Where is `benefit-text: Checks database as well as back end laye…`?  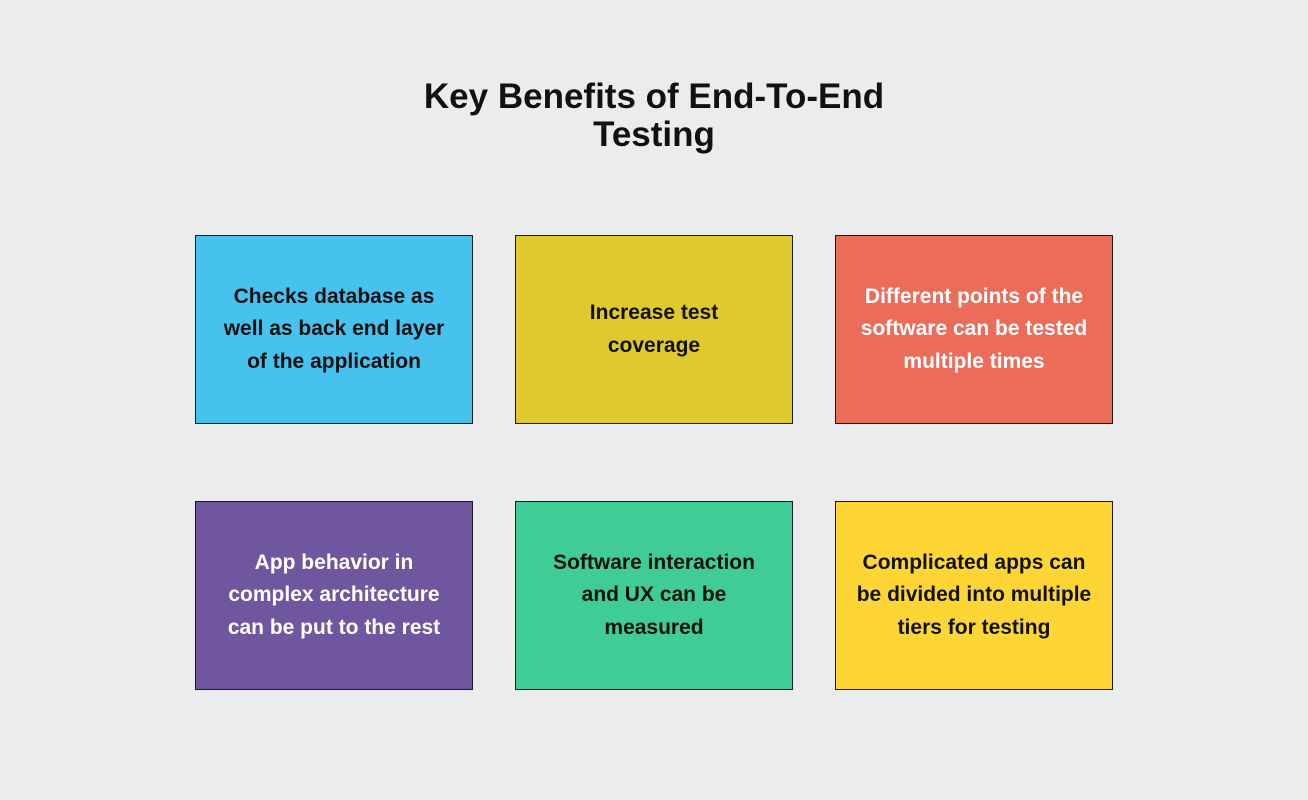
benefit-text: Checks database as well as back end laye… is located at coordinates (334, 328).